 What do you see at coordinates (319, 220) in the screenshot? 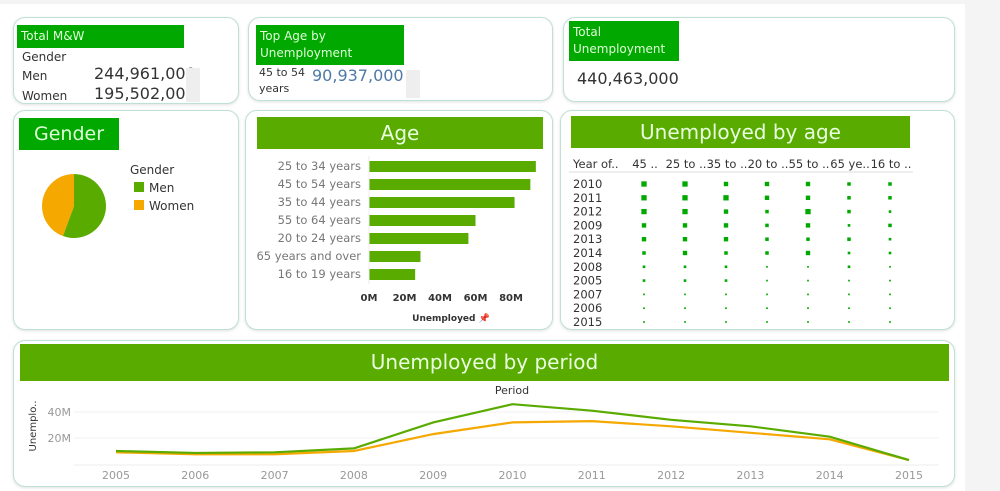
I see `bar-label: 55 to 64 years` at bounding box center [319, 220].